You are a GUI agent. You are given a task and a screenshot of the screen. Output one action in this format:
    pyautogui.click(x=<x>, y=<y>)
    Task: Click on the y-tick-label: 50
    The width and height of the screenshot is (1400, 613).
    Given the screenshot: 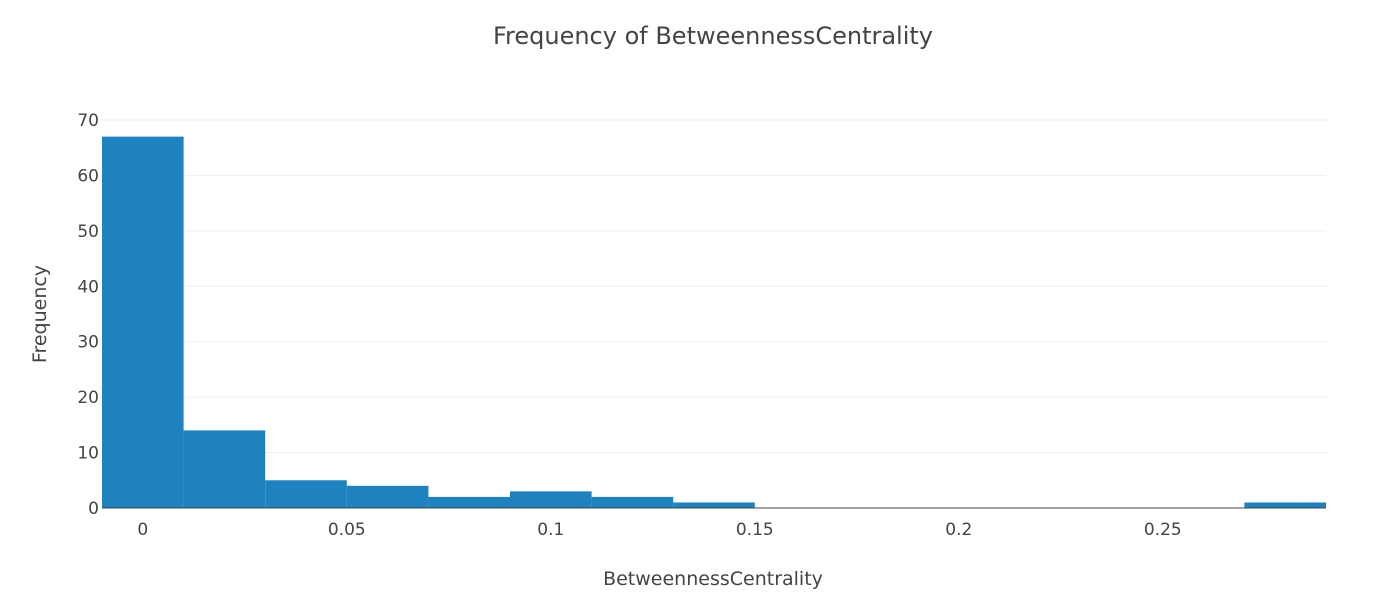 What is the action you would take?
    pyautogui.click(x=88, y=232)
    